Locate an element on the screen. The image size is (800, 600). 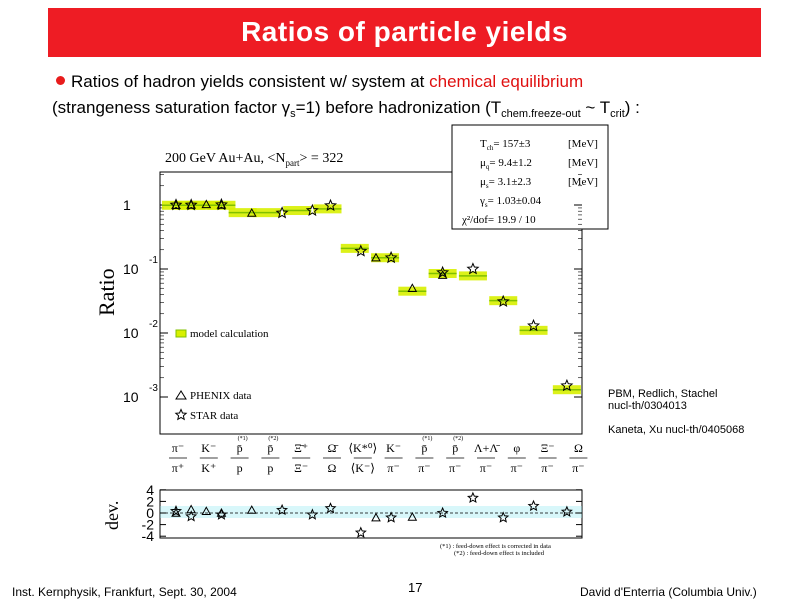
category-numerator: Ω̄ is located at coordinates (333, 448).